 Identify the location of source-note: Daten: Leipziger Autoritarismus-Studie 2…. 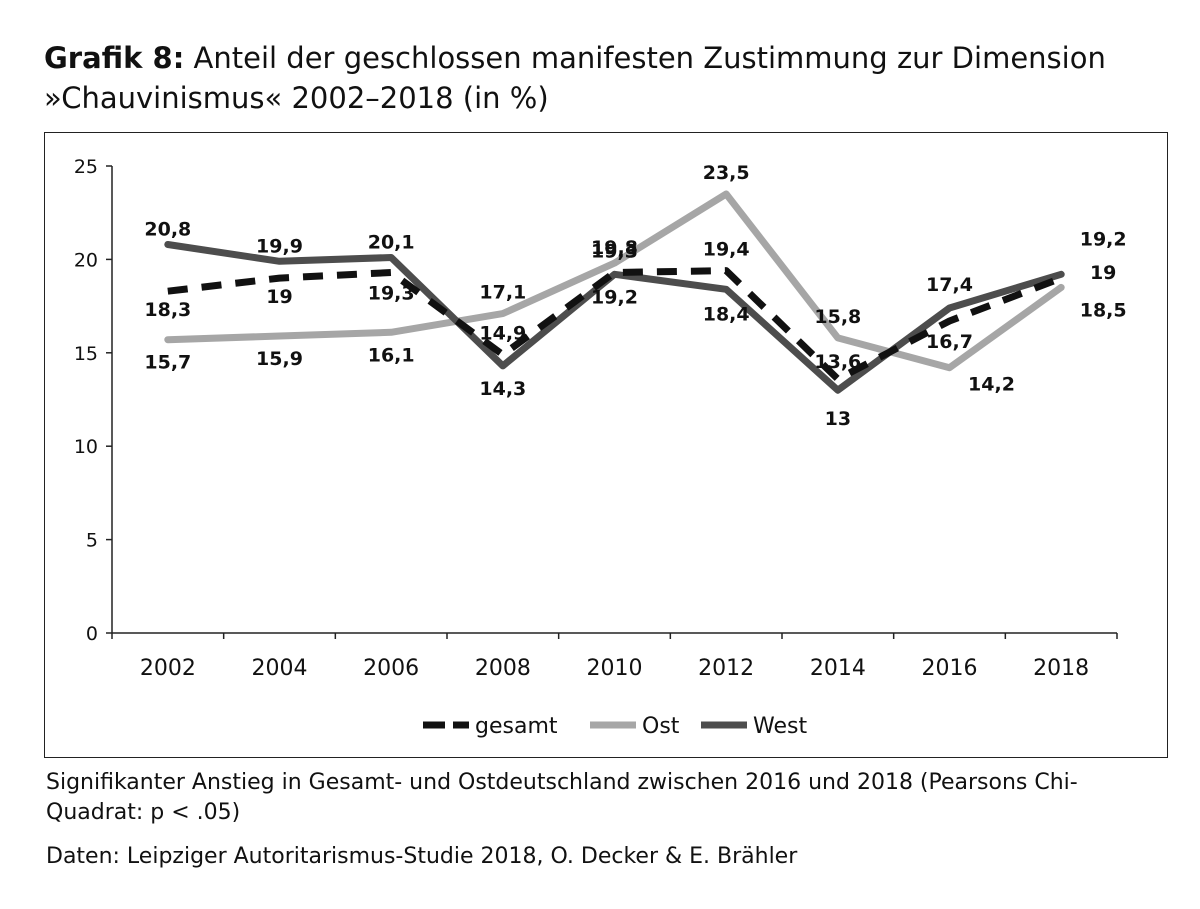
(422, 856).